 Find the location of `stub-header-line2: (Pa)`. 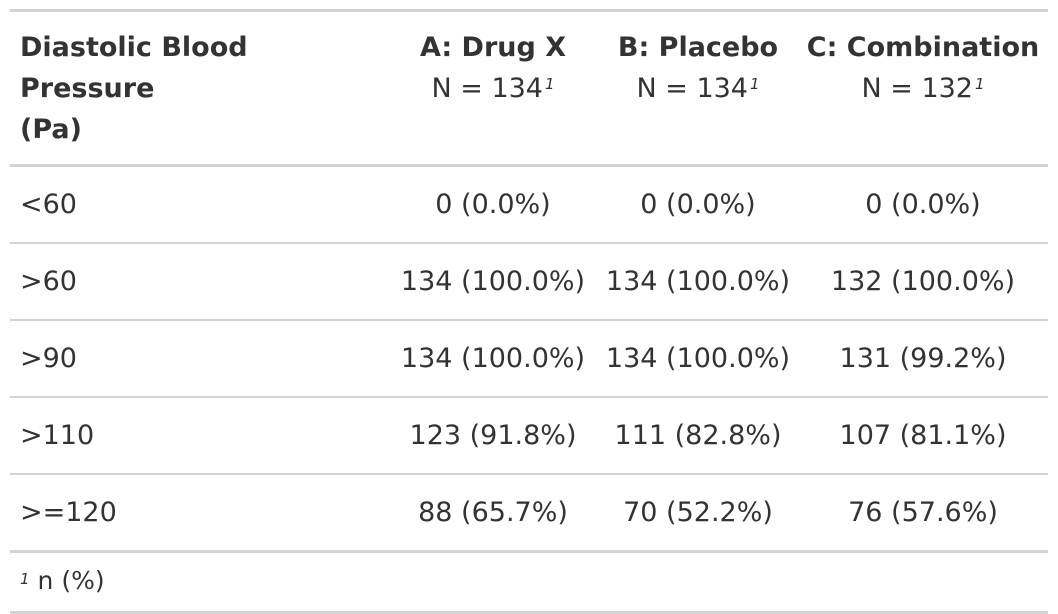

stub-header-line2: (Pa) is located at coordinates (51, 129).